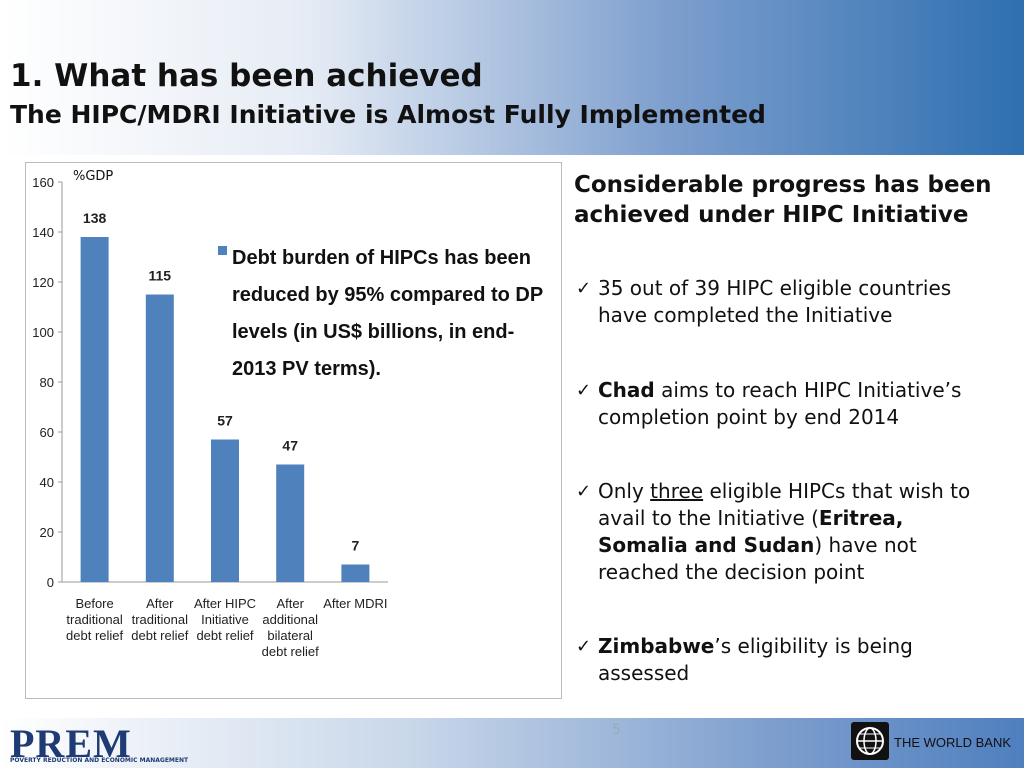  I want to click on legend-swatch, so click(222, 250).